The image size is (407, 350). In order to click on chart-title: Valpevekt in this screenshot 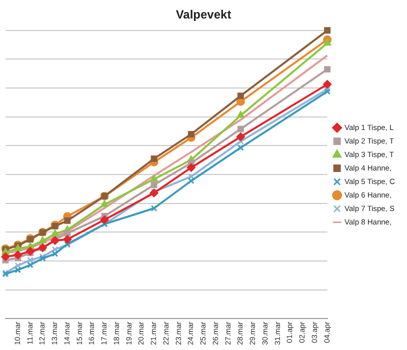, I will do `click(204, 15)`.